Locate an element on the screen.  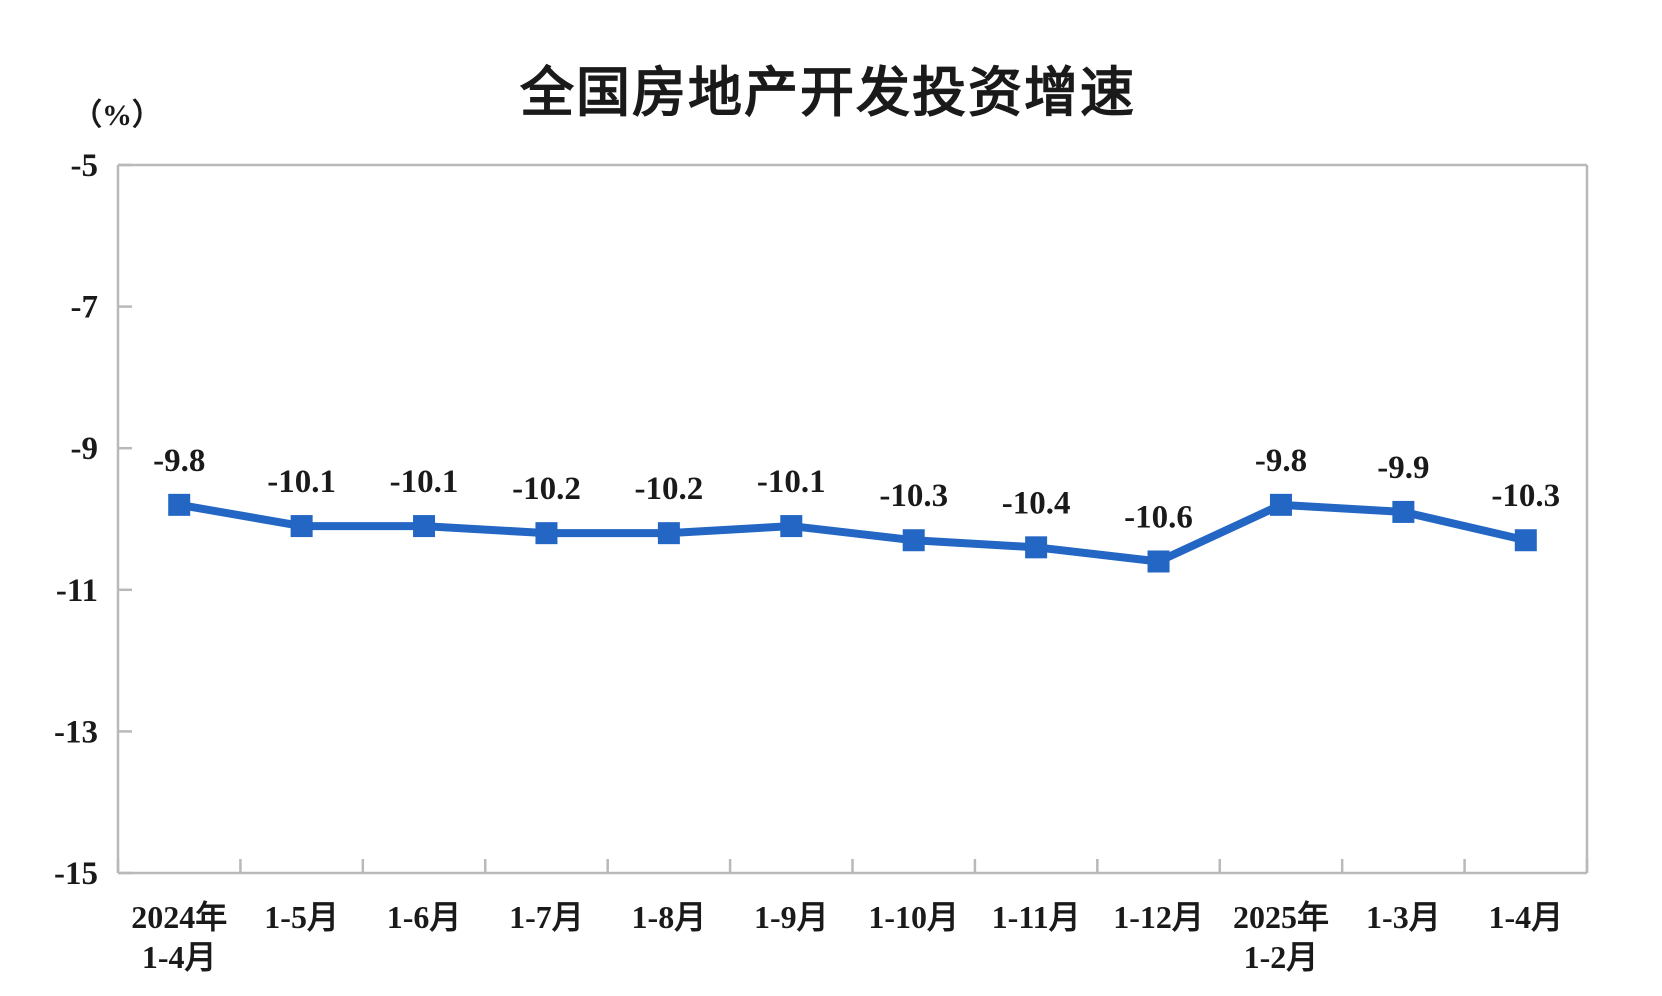
y-axis-tick-label: -9 is located at coordinates (85, 449).